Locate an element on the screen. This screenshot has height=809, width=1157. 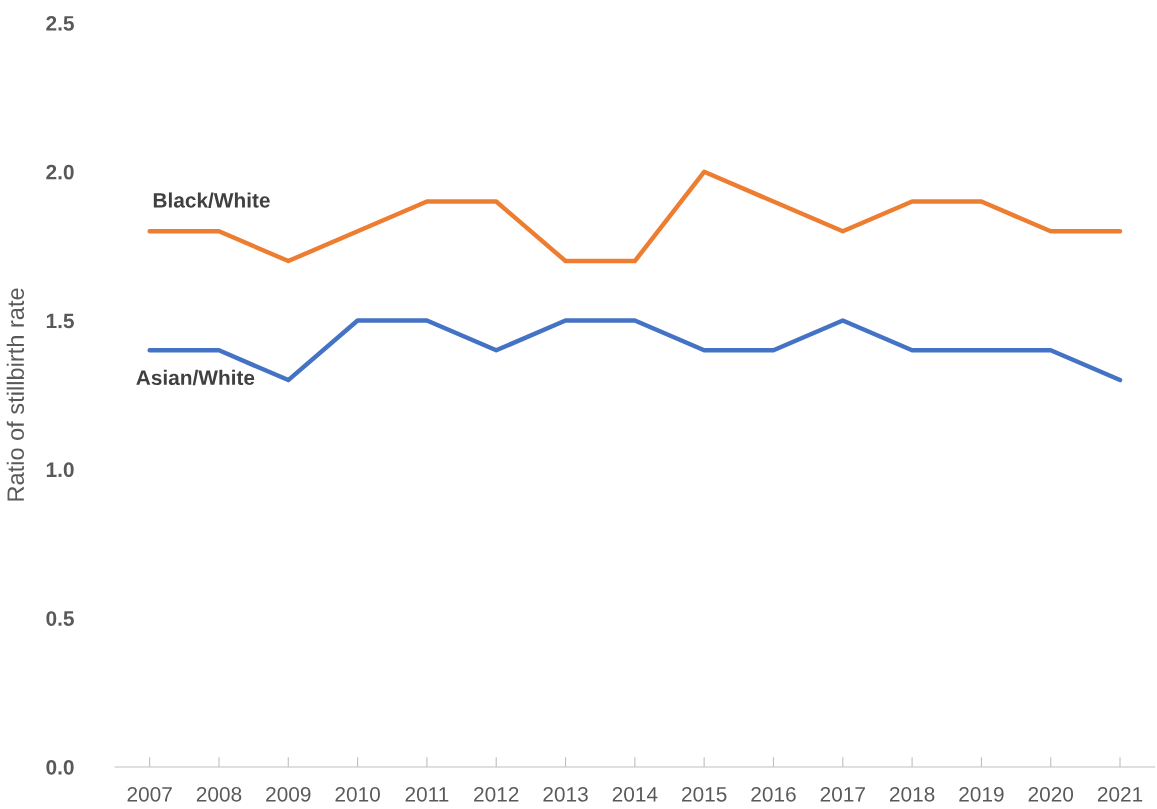
x-tick-label: 2008 is located at coordinates (219, 794).